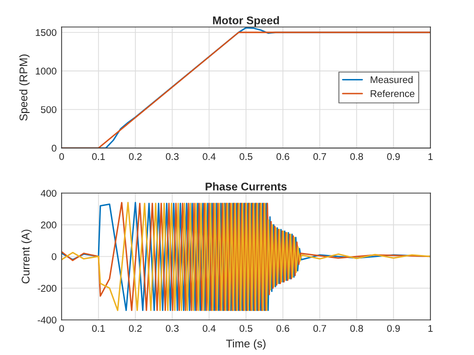  I want to click on legend-label: Reference, so click(392, 94).